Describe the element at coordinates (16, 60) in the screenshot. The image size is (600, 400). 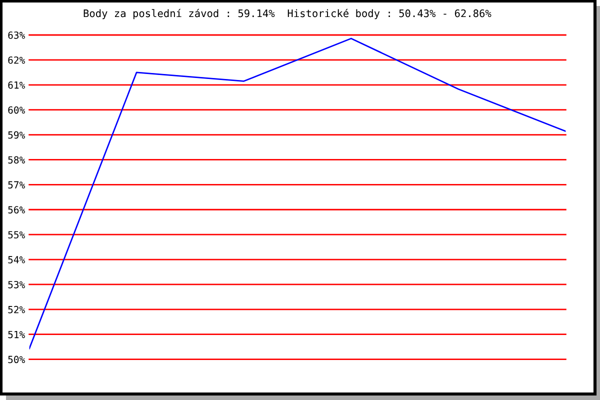
I see `y-tick-label: 62%` at that location.